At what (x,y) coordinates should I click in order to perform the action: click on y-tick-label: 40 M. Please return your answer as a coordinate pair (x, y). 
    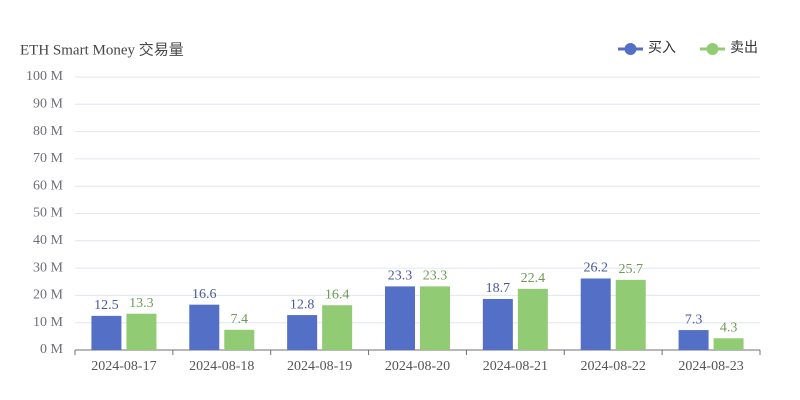
    Looking at the image, I should click on (48, 240).